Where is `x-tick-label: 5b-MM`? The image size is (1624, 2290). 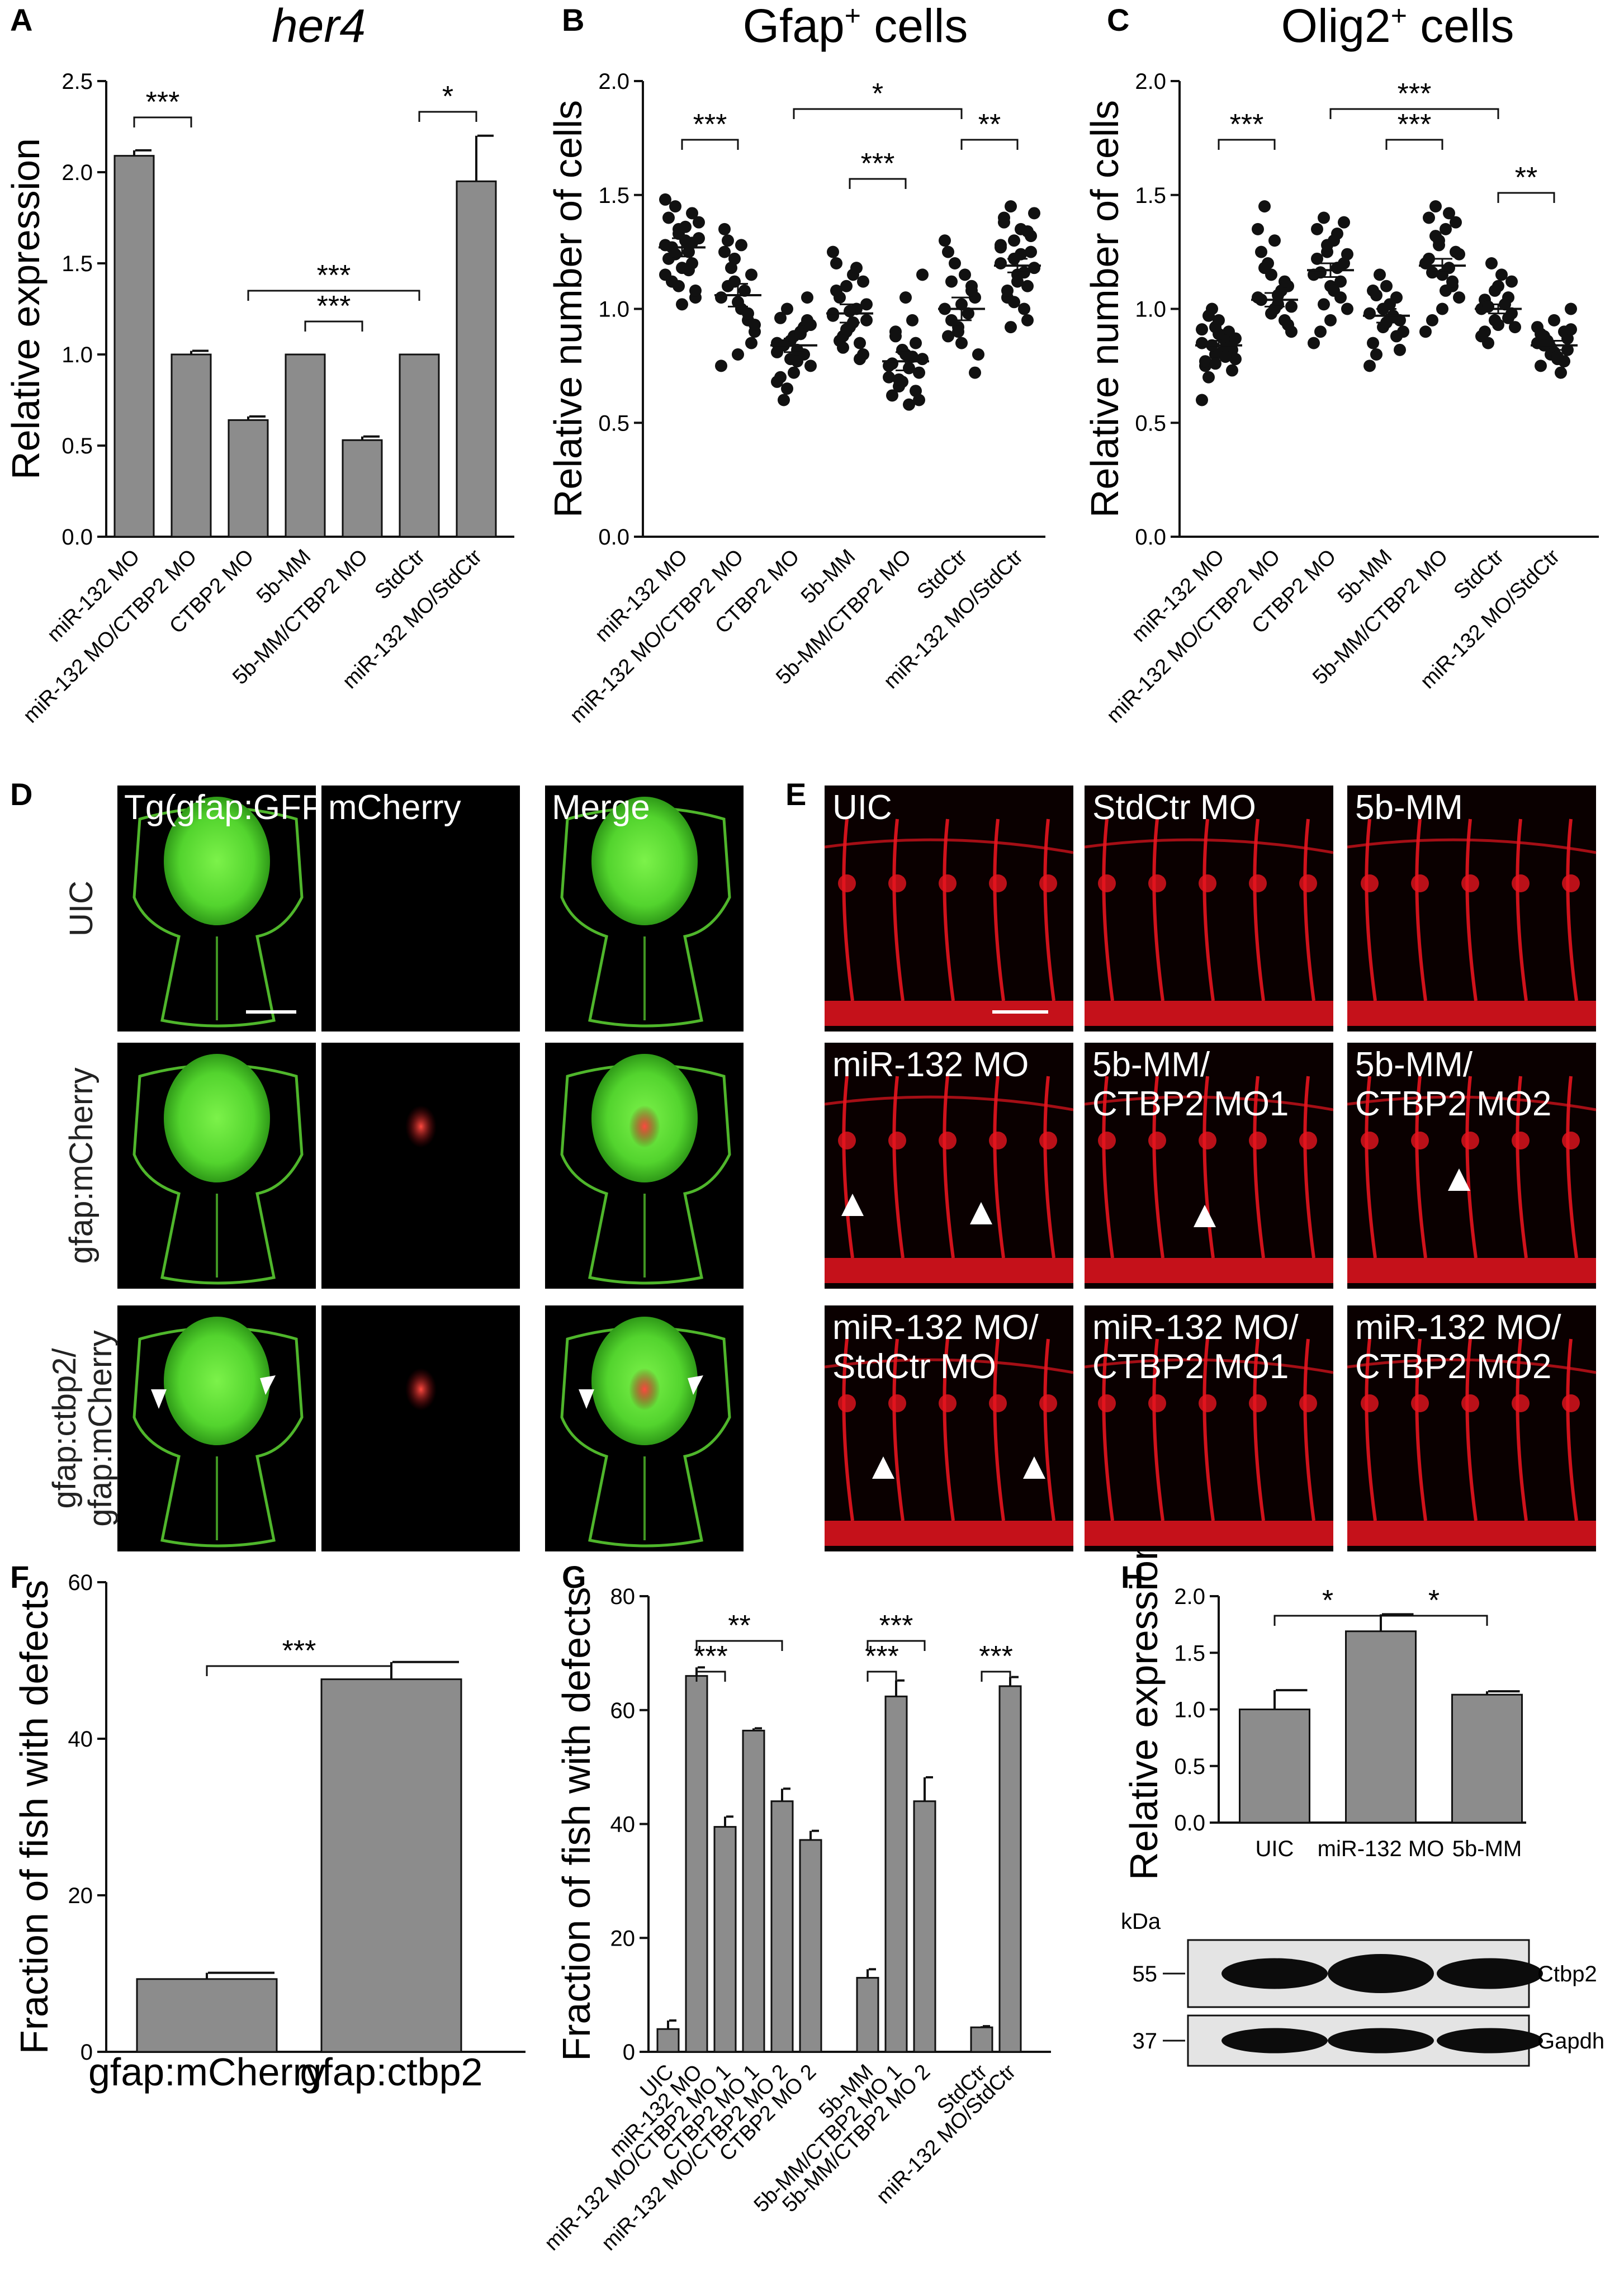
x-tick-label: 5b-MM is located at coordinates (1487, 1849).